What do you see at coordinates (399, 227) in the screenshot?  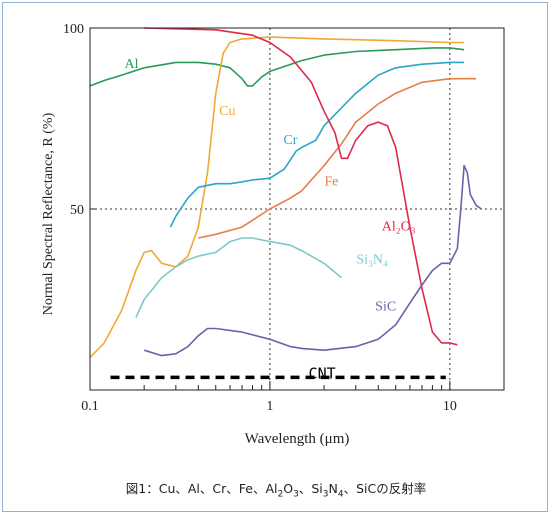 I see `curve-label-4: Al₂O₃` at bounding box center [399, 227].